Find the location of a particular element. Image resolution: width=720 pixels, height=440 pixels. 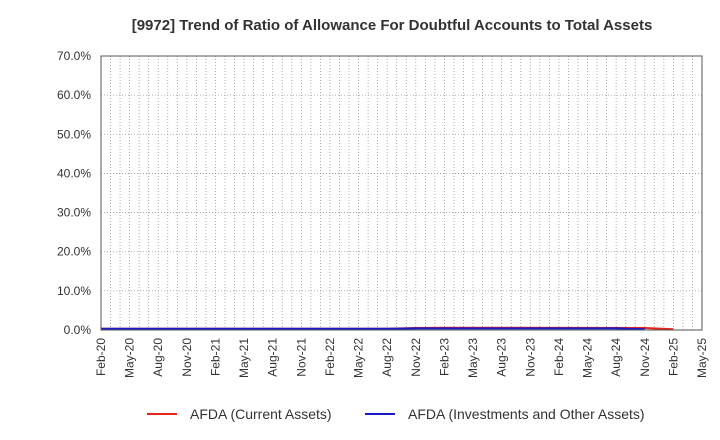

x-tick-label: Feb-22 is located at coordinates (330, 357).